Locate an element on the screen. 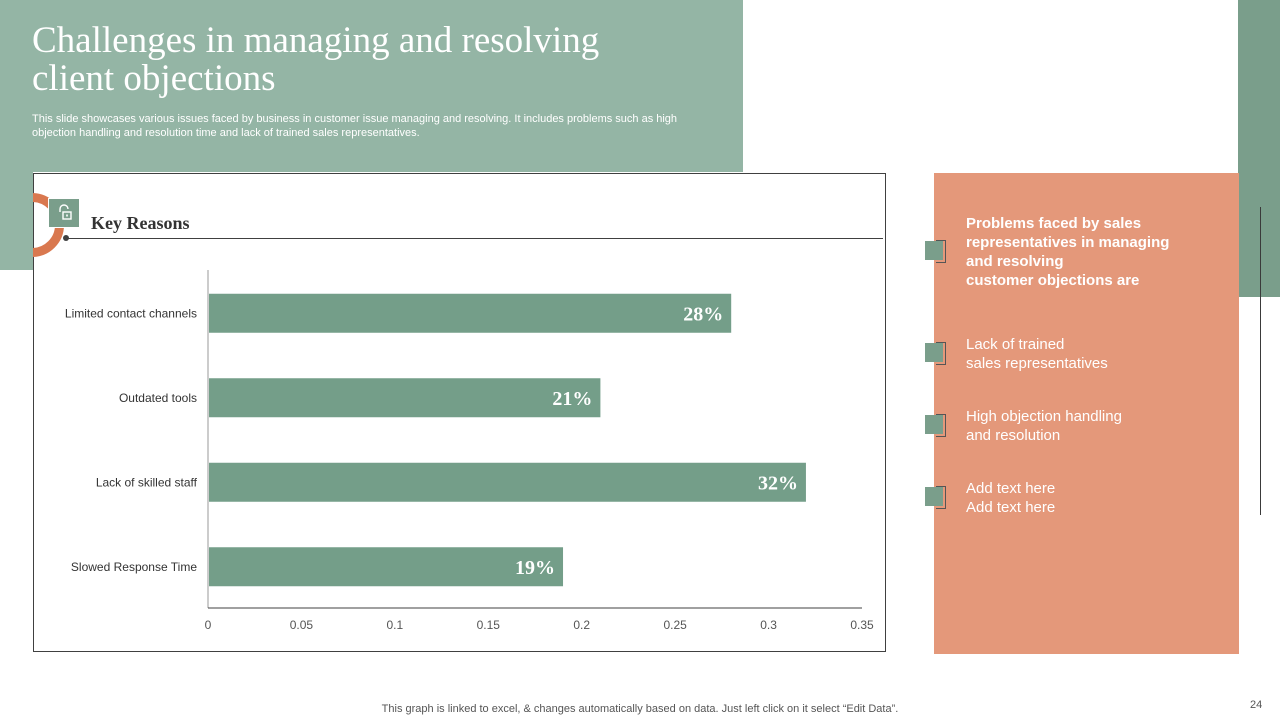  x-tick-3: 0.15 is located at coordinates (489, 625).